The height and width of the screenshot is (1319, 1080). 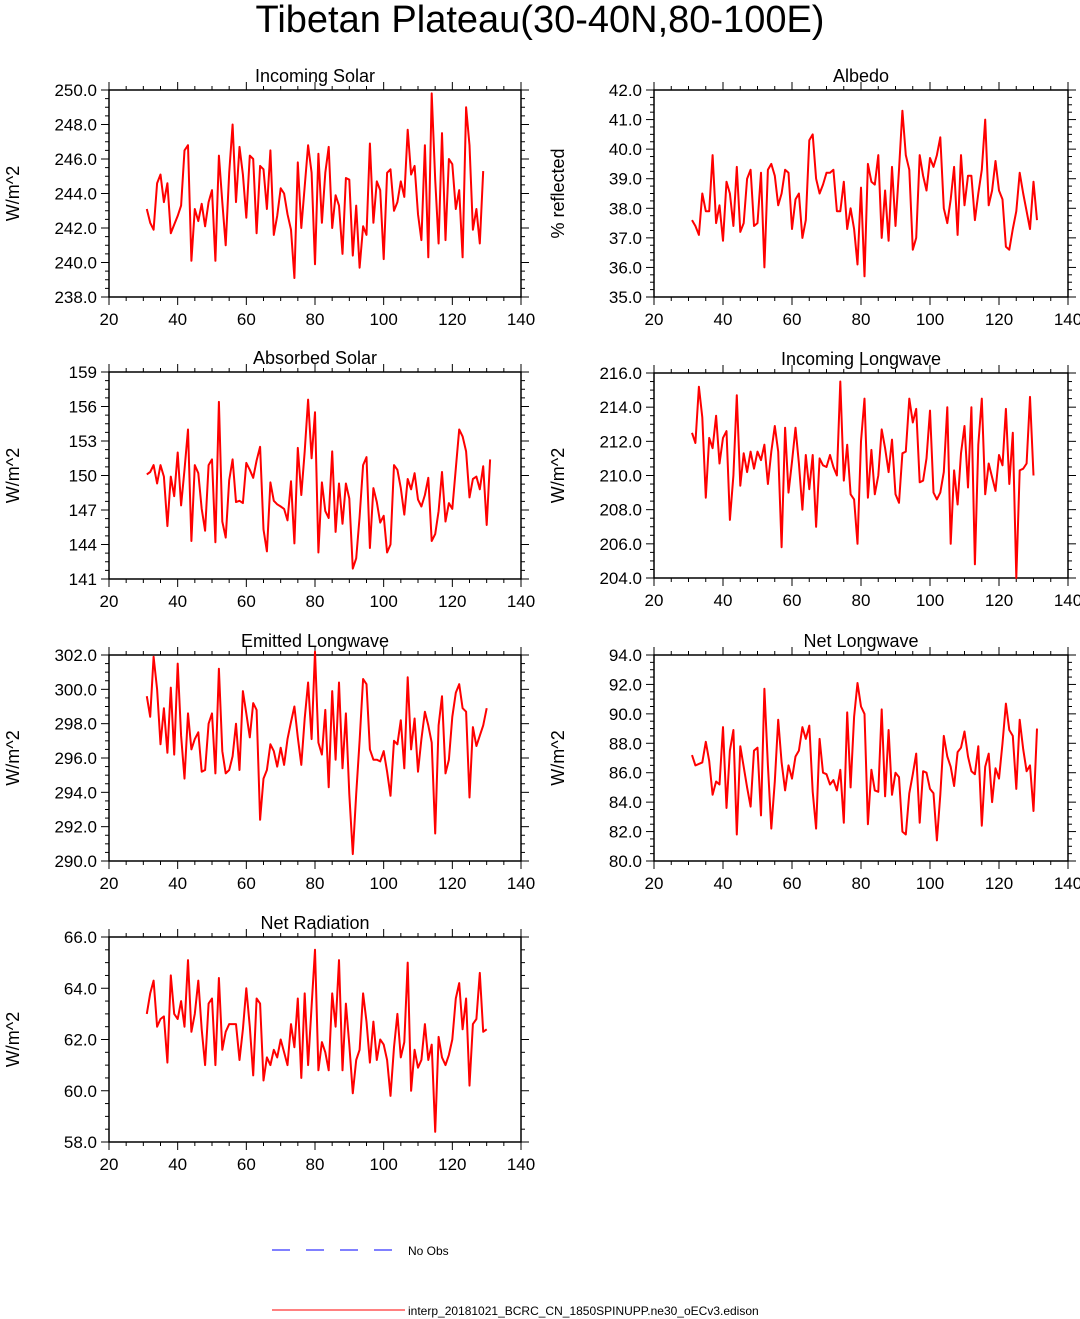 I want to click on panel-title: Absorbed Solar, so click(x=315, y=358).